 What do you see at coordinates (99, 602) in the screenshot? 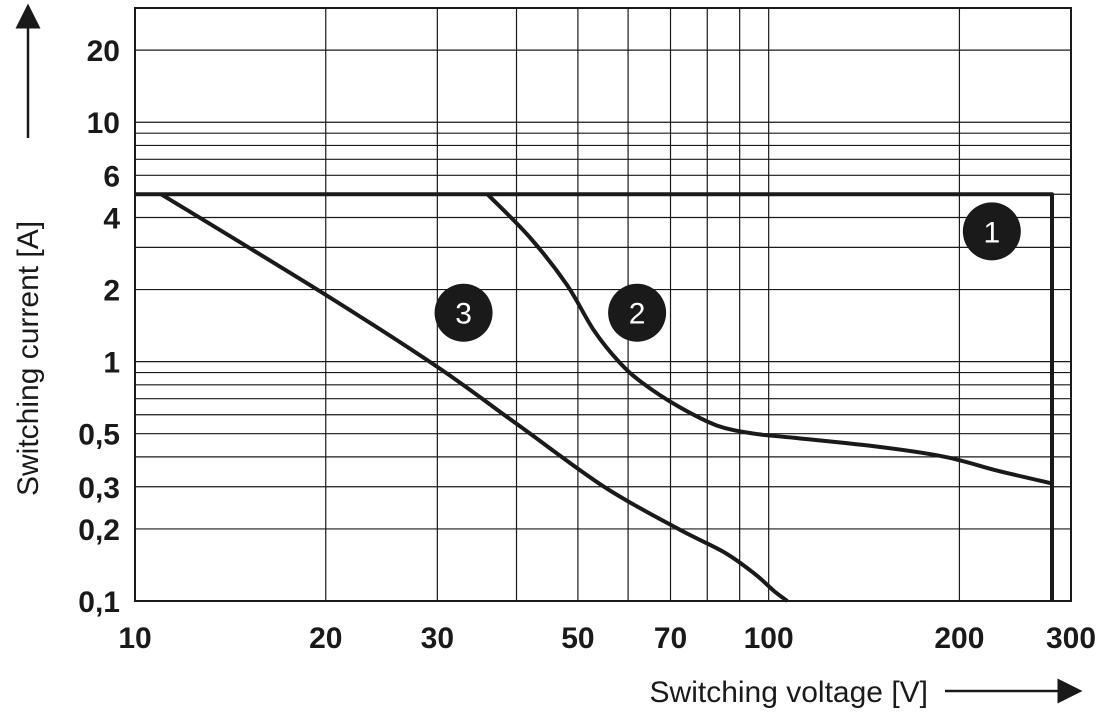
I see `y-tick-label: 0,1` at bounding box center [99, 602].